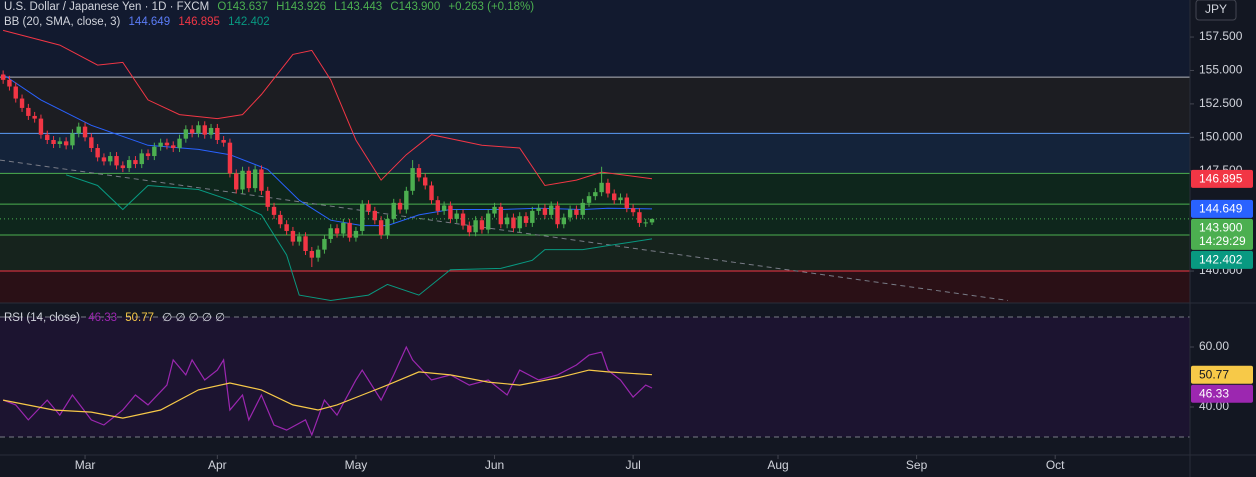 The width and height of the screenshot is (1256, 477). What do you see at coordinates (107, 7) in the screenshot?
I see `symbol-title: U.S. Dollar / Japanese Yen · 1D · FXCM` at bounding box center [107, 7].